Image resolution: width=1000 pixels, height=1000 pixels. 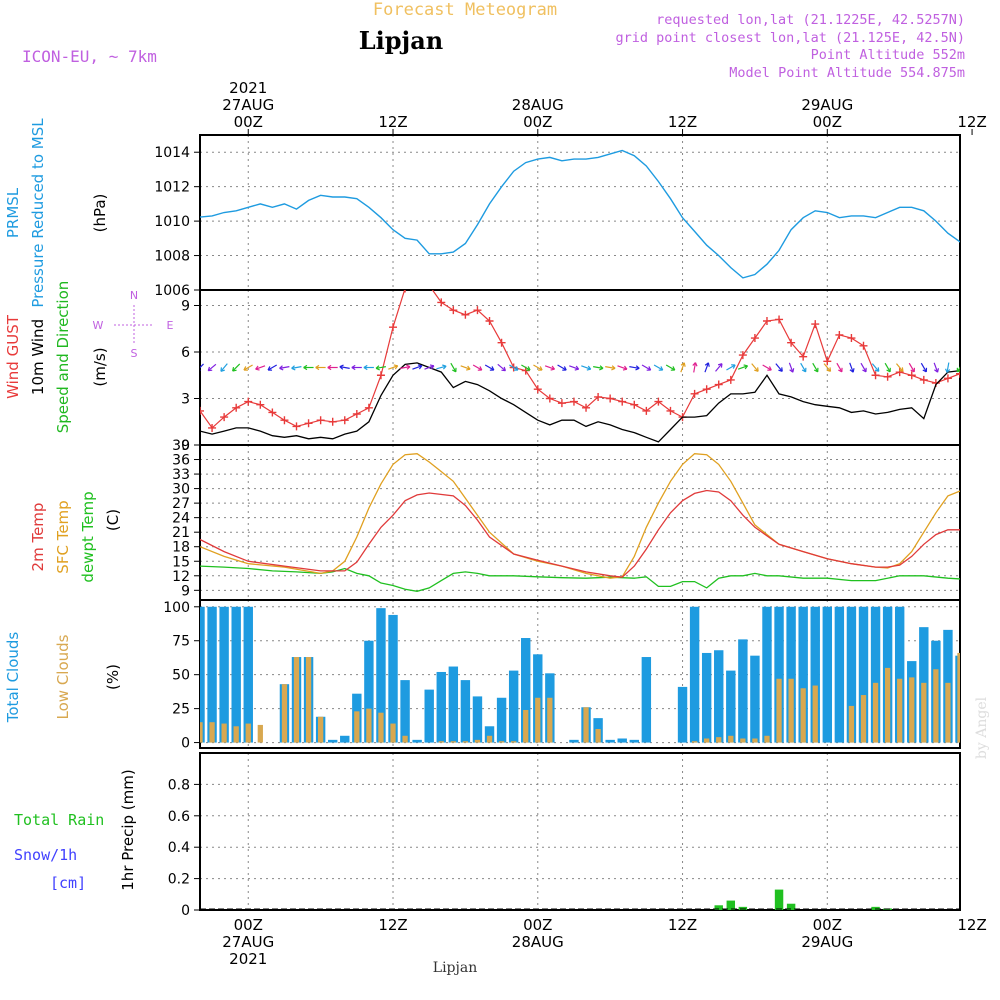 I want to click on clouds-panel: 0 25 50 75 100 Total Clouds Low Clouds (%), so click(x=482, y=675).